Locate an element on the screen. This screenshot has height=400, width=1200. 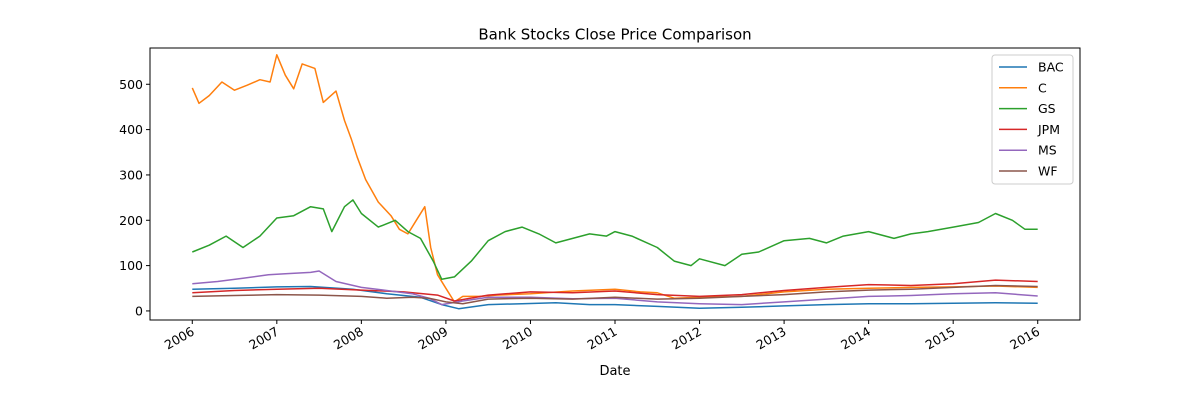
y-axis-ticks: 0 100 200 300 400 500 is located at coordinates (134, 197).